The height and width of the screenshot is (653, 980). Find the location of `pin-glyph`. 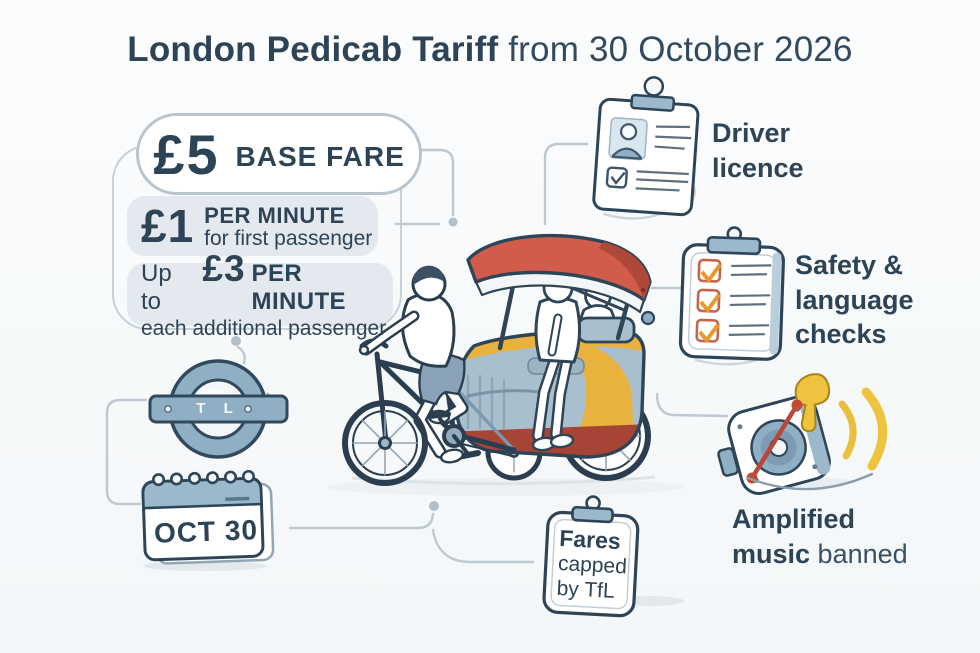

pin-glyph is located at coordinates (812, 403).